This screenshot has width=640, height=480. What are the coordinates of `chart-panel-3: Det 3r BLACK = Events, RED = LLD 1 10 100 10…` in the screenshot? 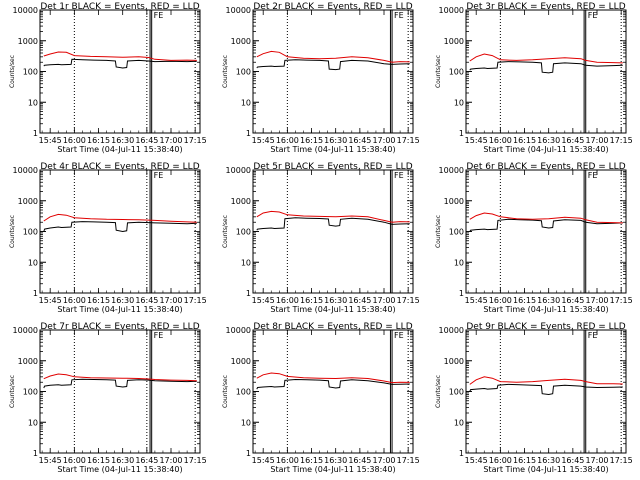 It's located at (534, 78).